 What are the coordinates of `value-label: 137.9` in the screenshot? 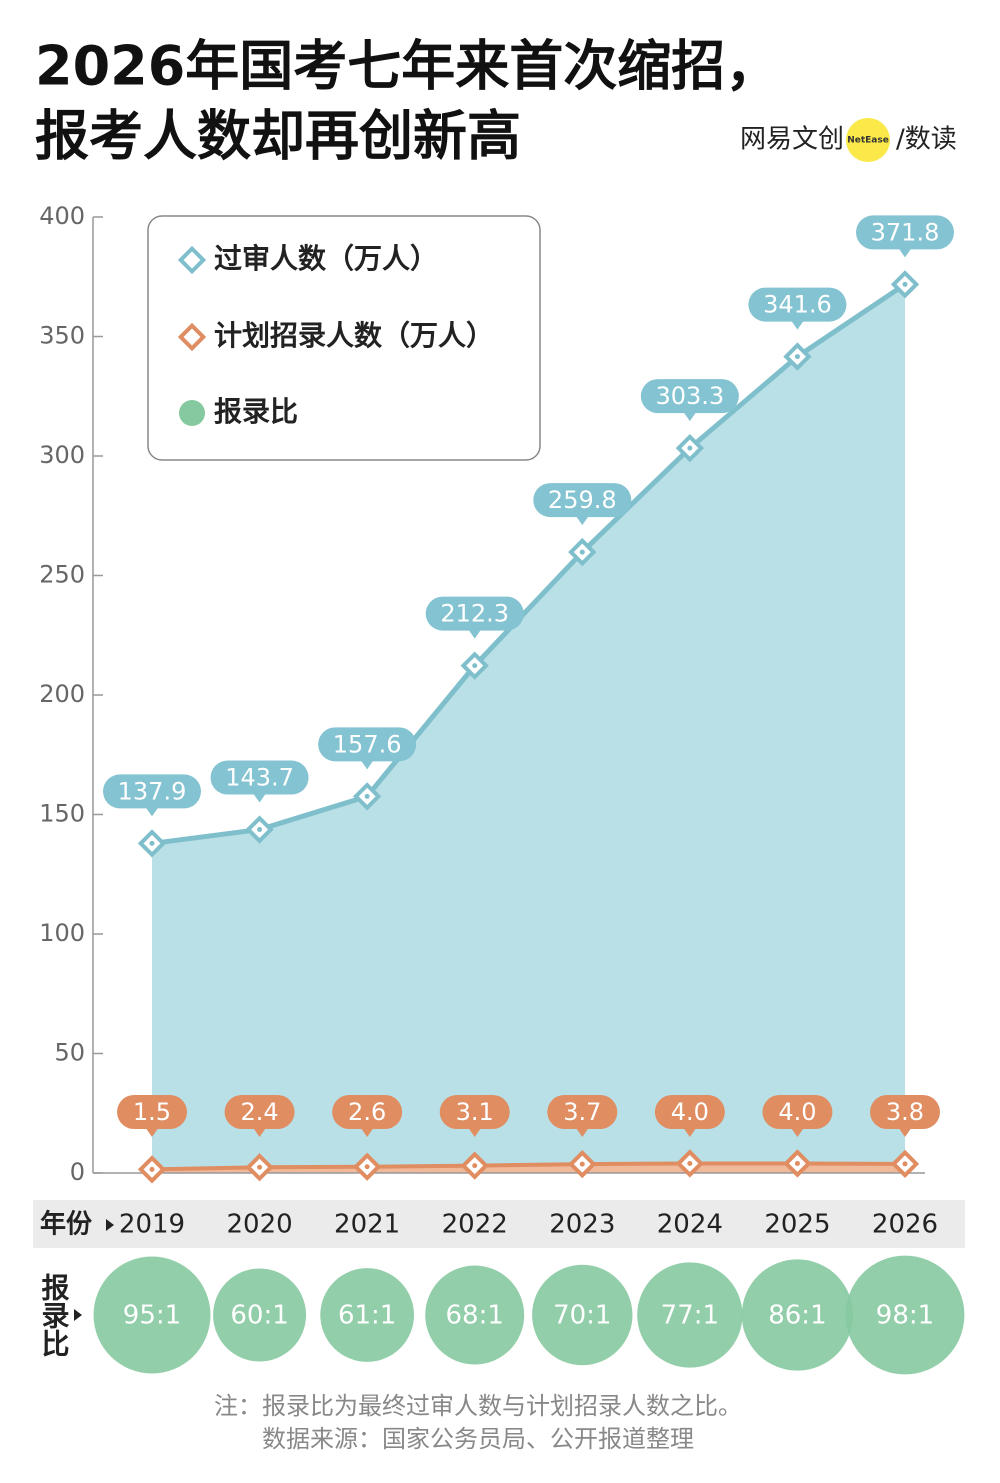 It's located at (152, 791).